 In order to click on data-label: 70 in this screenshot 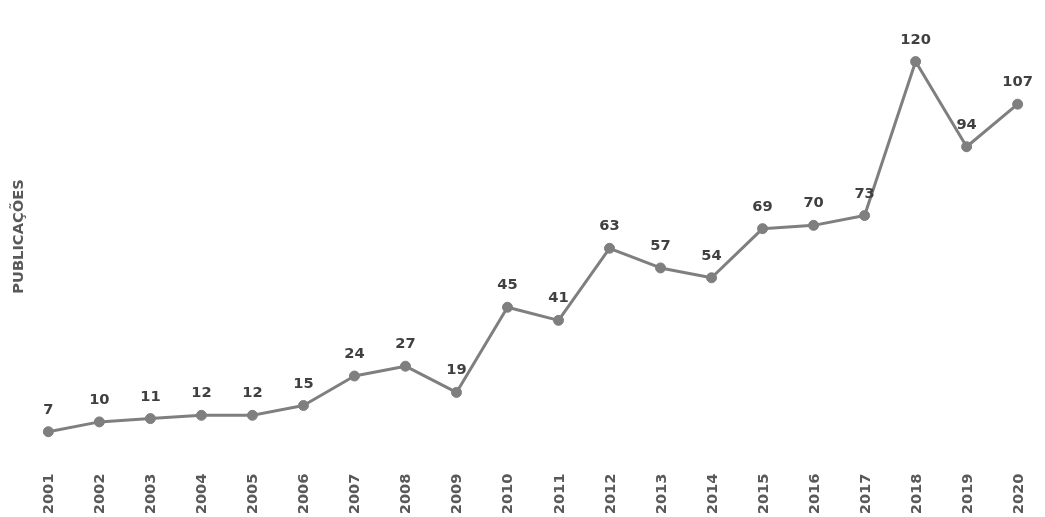, I will do `click(813, 202)`.